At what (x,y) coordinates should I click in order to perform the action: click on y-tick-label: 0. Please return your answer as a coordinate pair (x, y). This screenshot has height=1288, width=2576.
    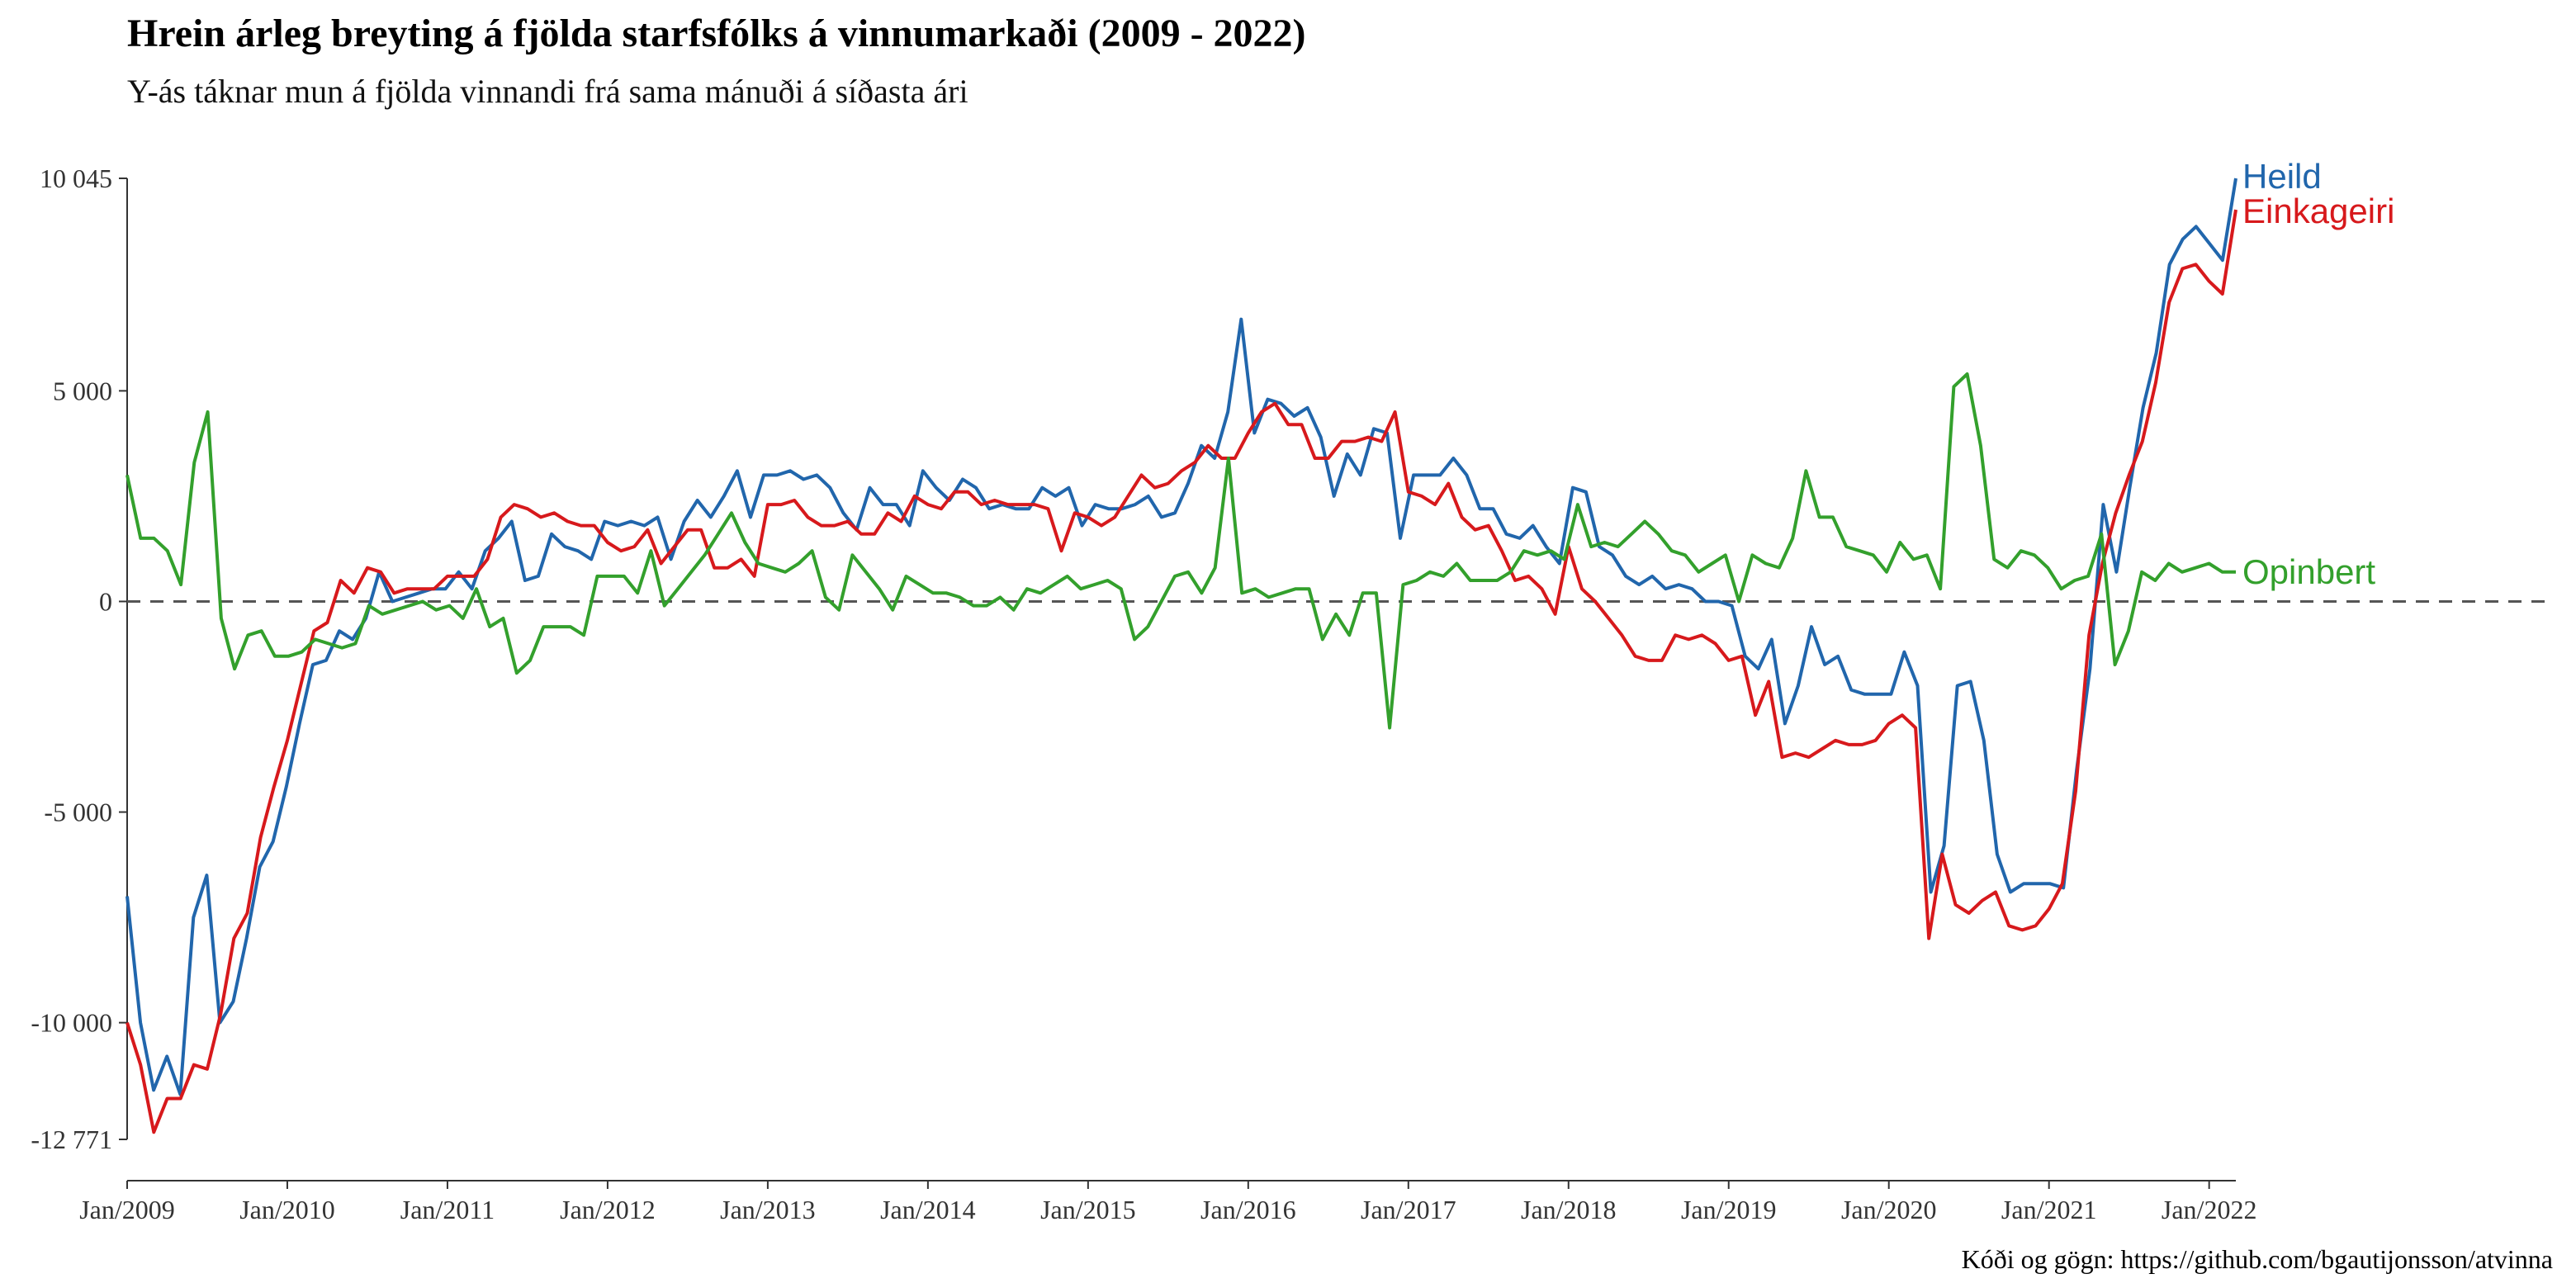
    Looking at the image, I should click on (105, 601).